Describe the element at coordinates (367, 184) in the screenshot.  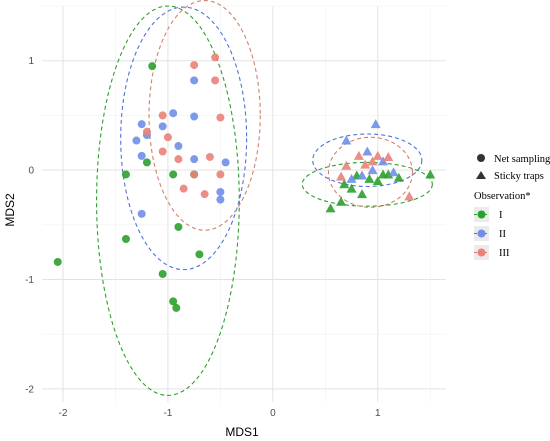
I see `ellipse-group-i` at that location.